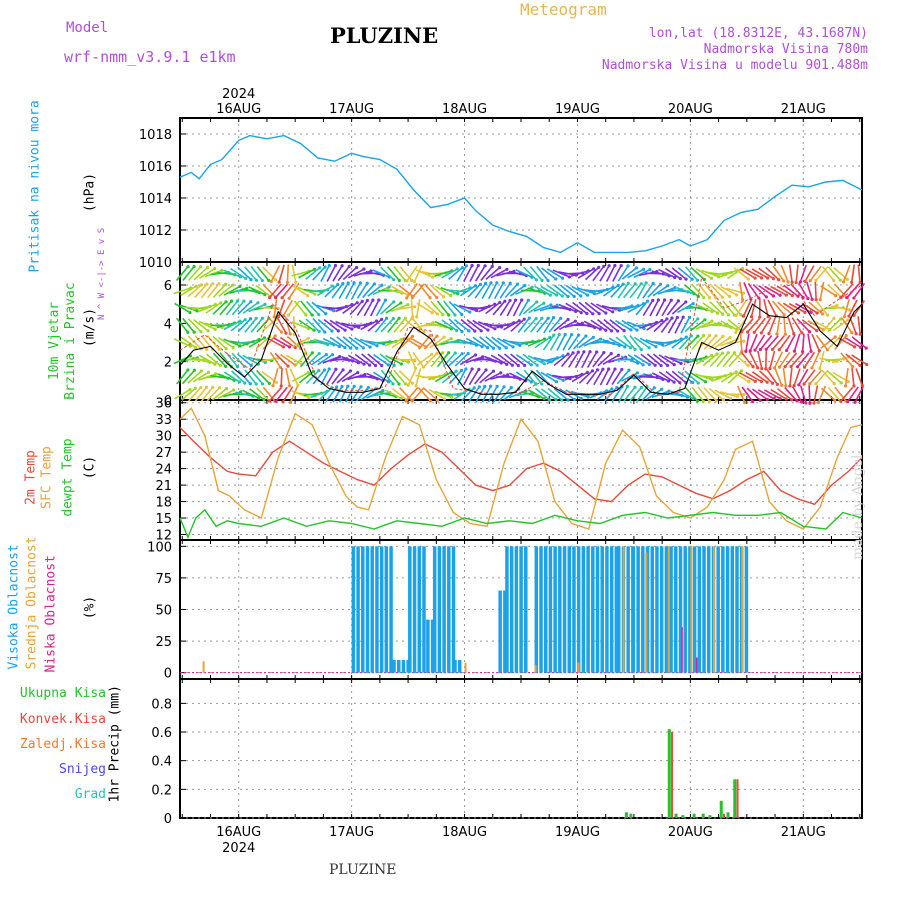 This screenshot has height=900, width=900. What do you see at coordinates (163, 536) in the screenshot?
I see `y-tick-label: 12` at bounding box center [163, 536].